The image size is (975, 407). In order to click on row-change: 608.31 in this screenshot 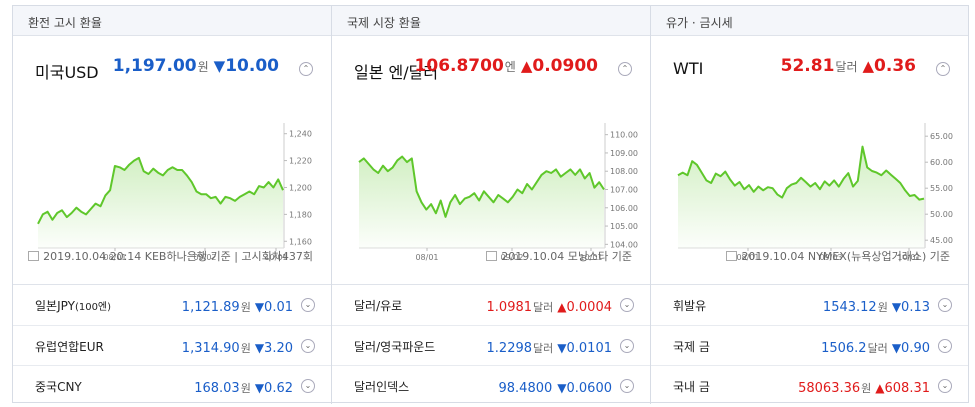, I will do `click(907, 388)`.